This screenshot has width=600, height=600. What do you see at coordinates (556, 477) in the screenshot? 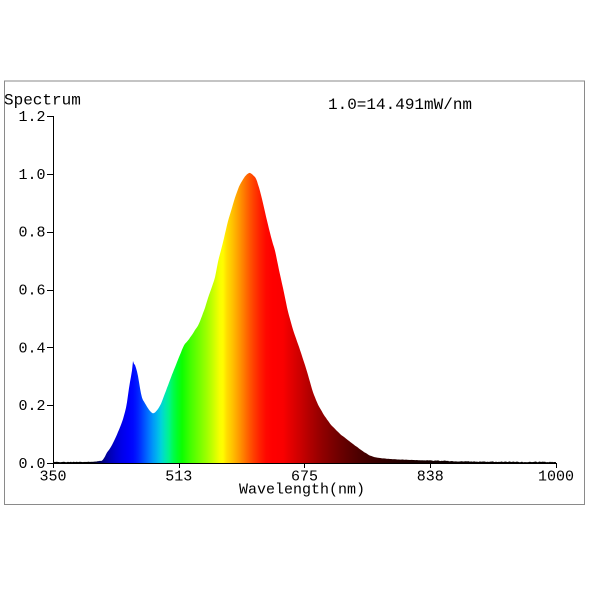
I see `svg-text: 1000` at bounding box center [556, 477].